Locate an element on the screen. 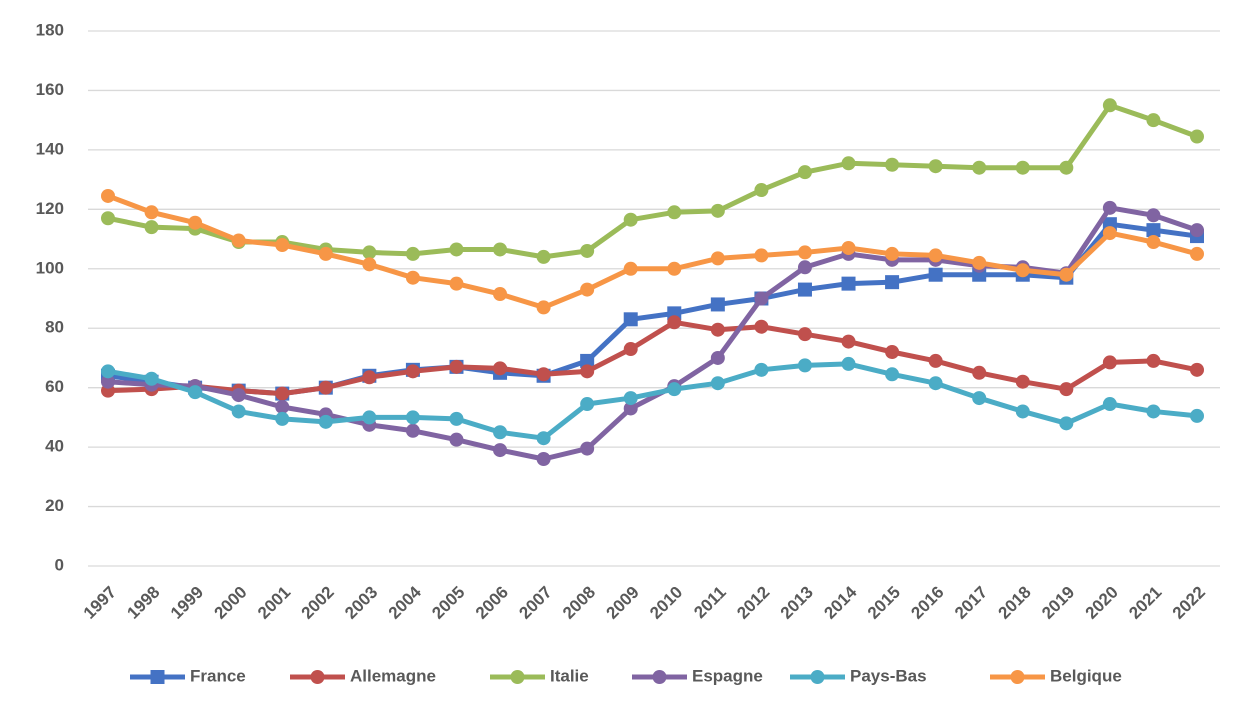 This screenshot has width=1239, height=713. legend-label: Italie is located at coordinates (569, 675).